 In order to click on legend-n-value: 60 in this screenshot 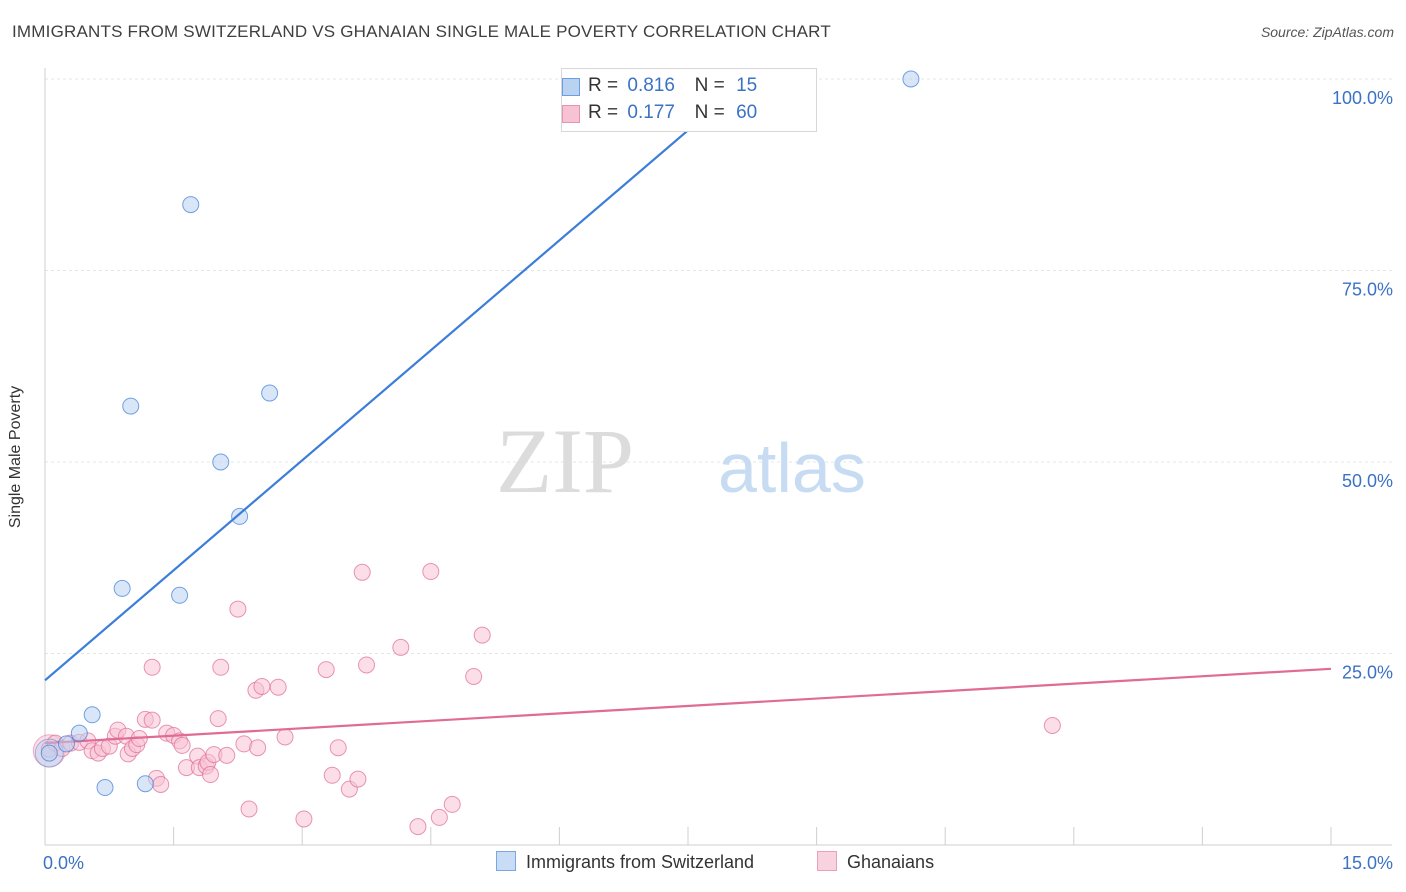, I will do `click(747, 112)`.